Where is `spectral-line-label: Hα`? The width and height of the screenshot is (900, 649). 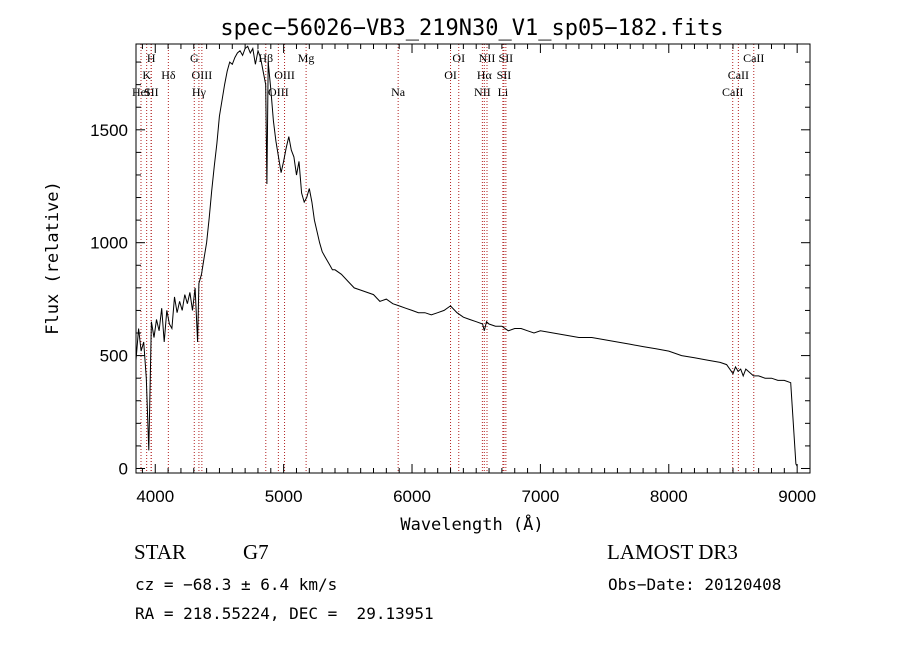
spectral-line-label: Hα is located at coordinates (485, 75).